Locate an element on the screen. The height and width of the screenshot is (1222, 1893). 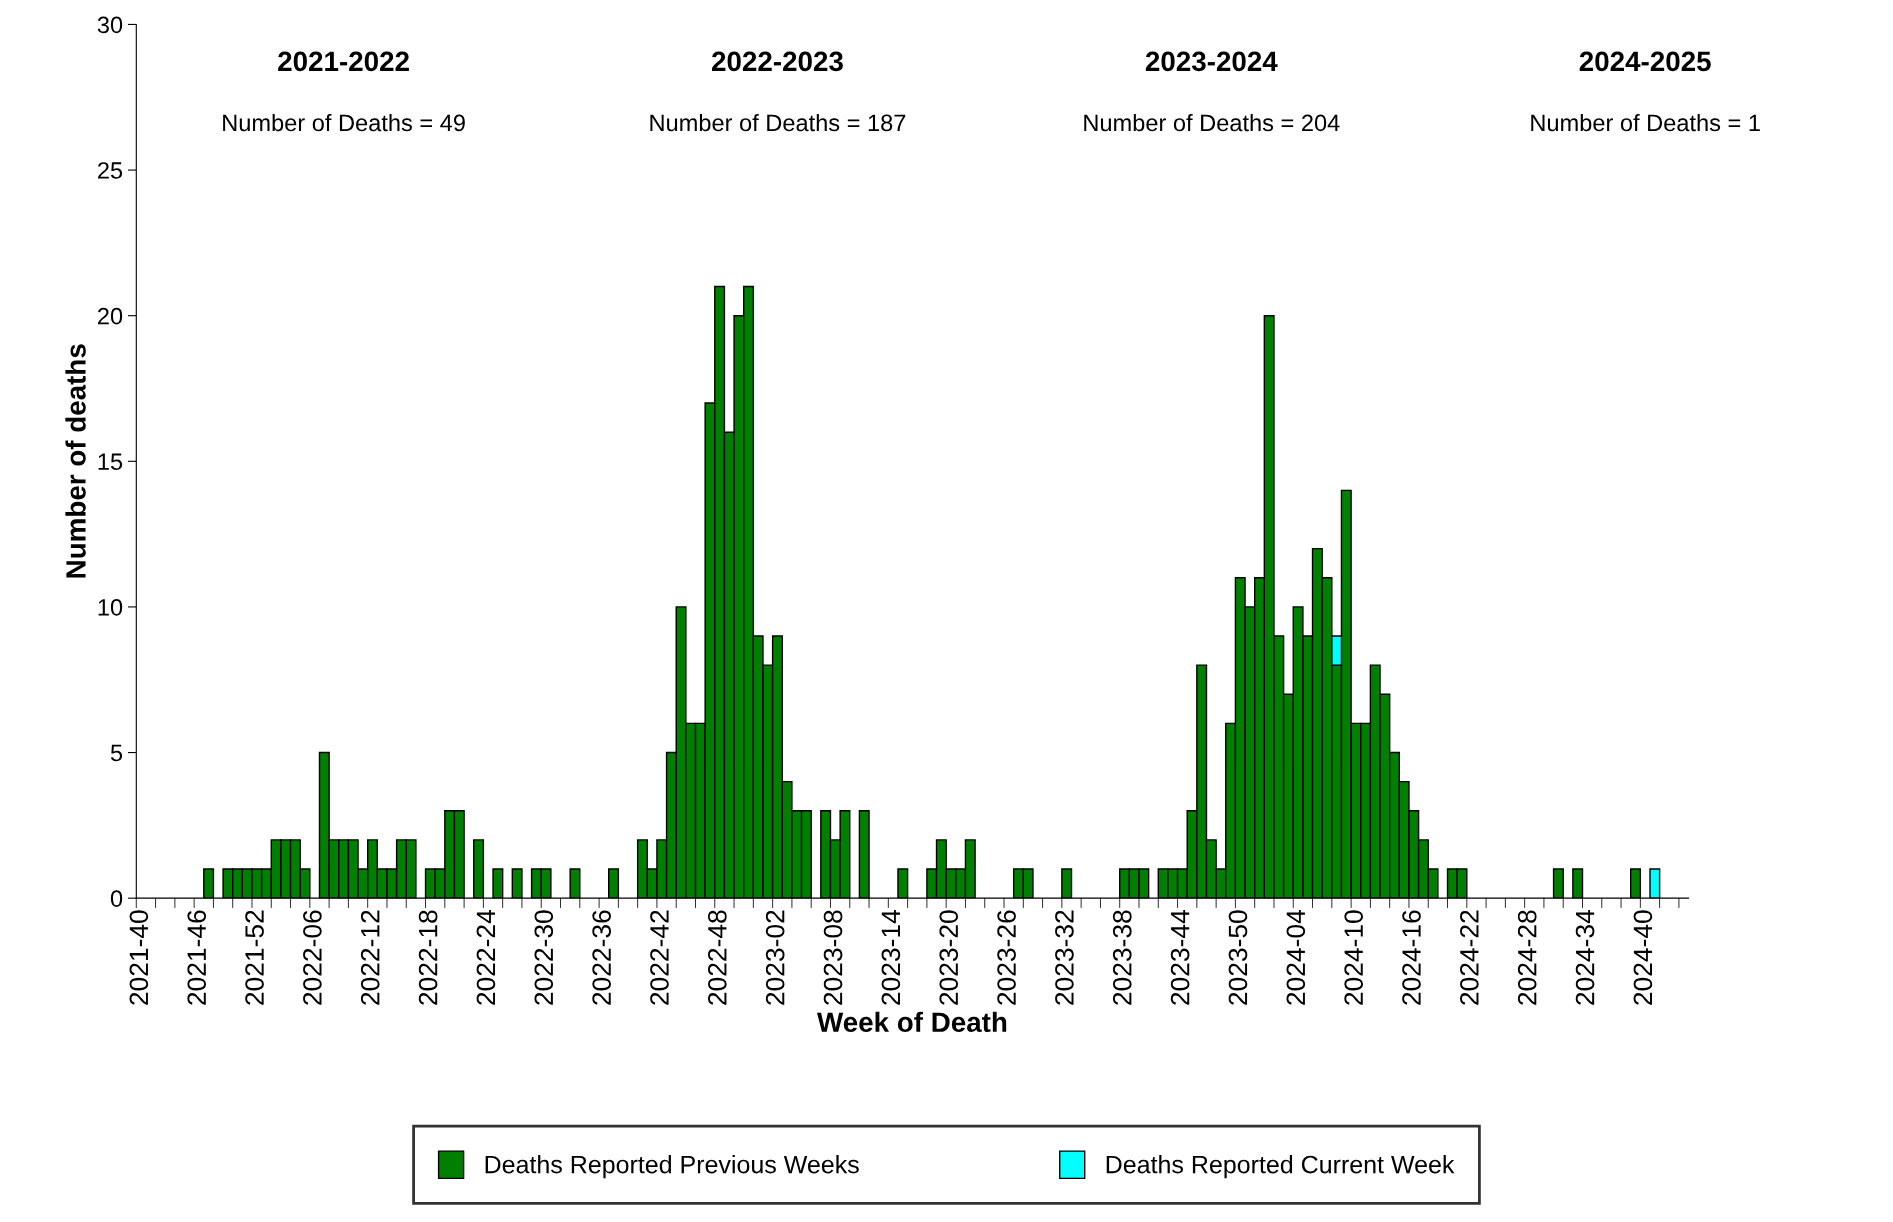
y-tick-label: 0 is located at coordinates (116, 898).